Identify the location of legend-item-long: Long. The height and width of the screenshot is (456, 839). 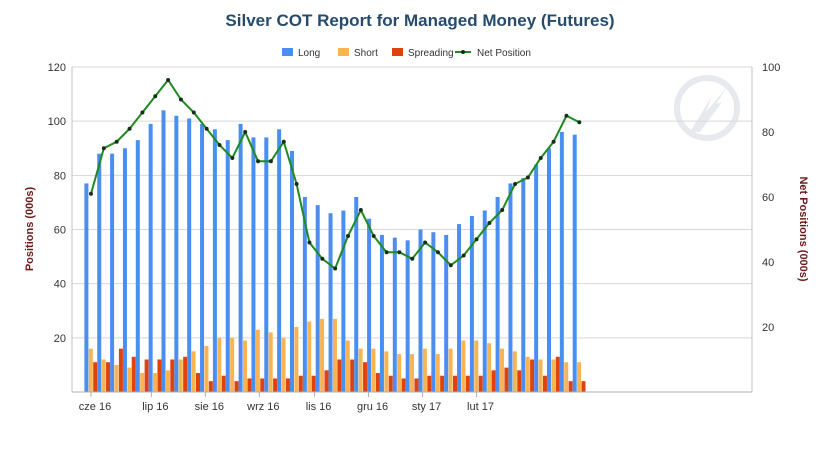
(301, 53).